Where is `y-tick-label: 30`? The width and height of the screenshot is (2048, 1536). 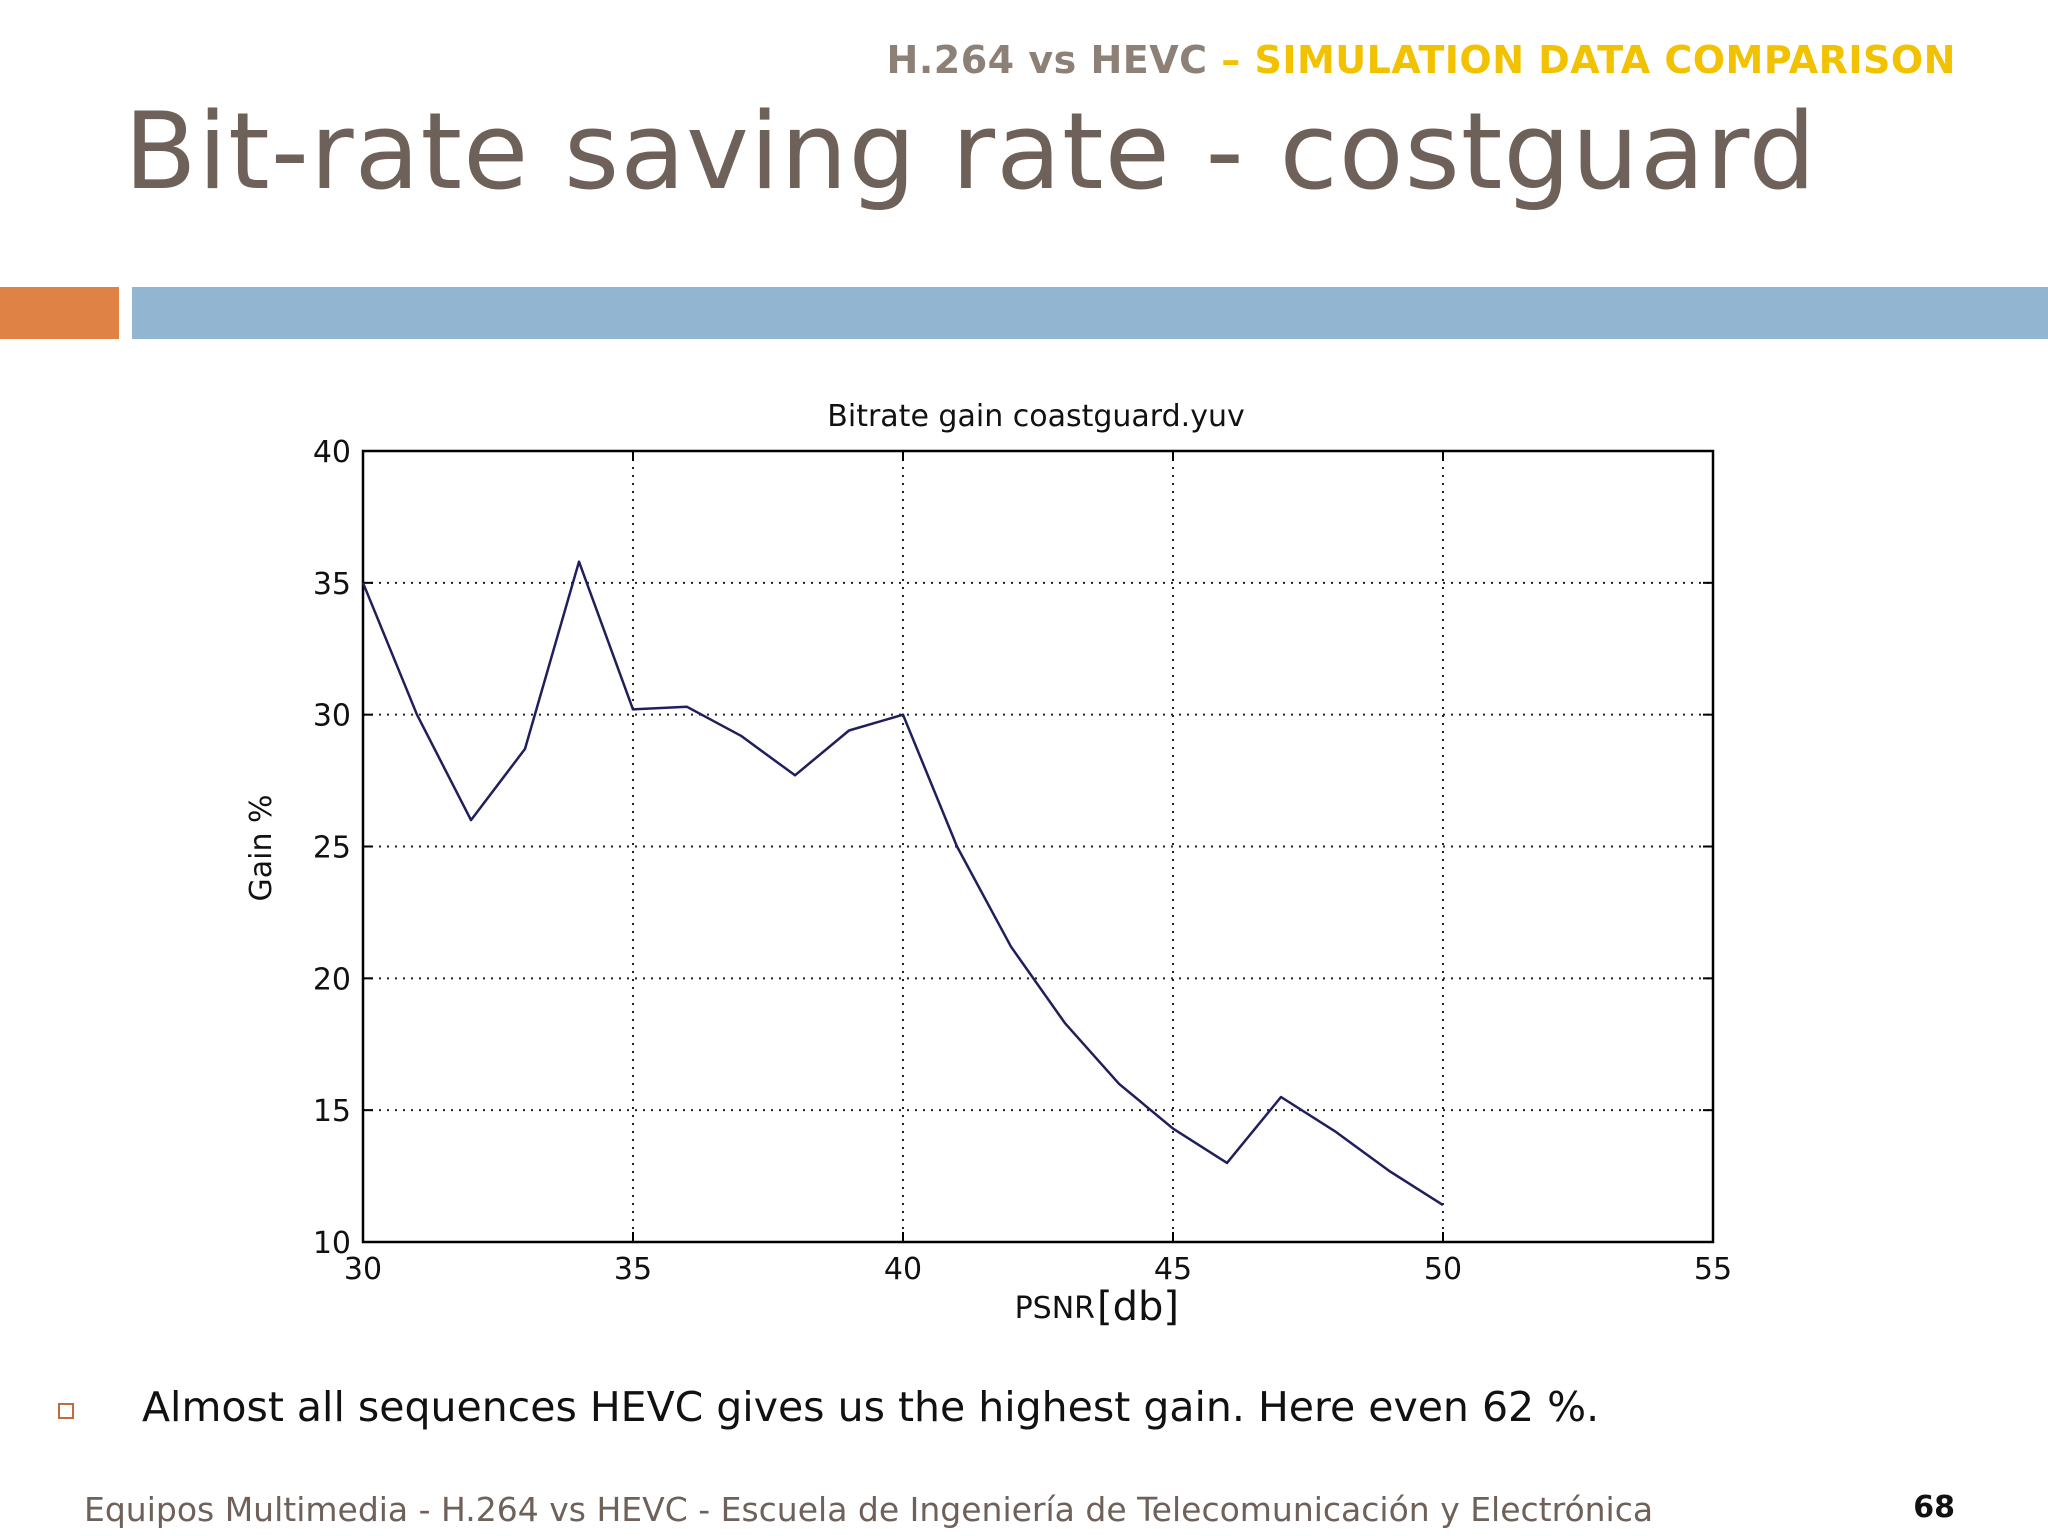
y-tick-label: 30 is located at coordinates (332, 716).